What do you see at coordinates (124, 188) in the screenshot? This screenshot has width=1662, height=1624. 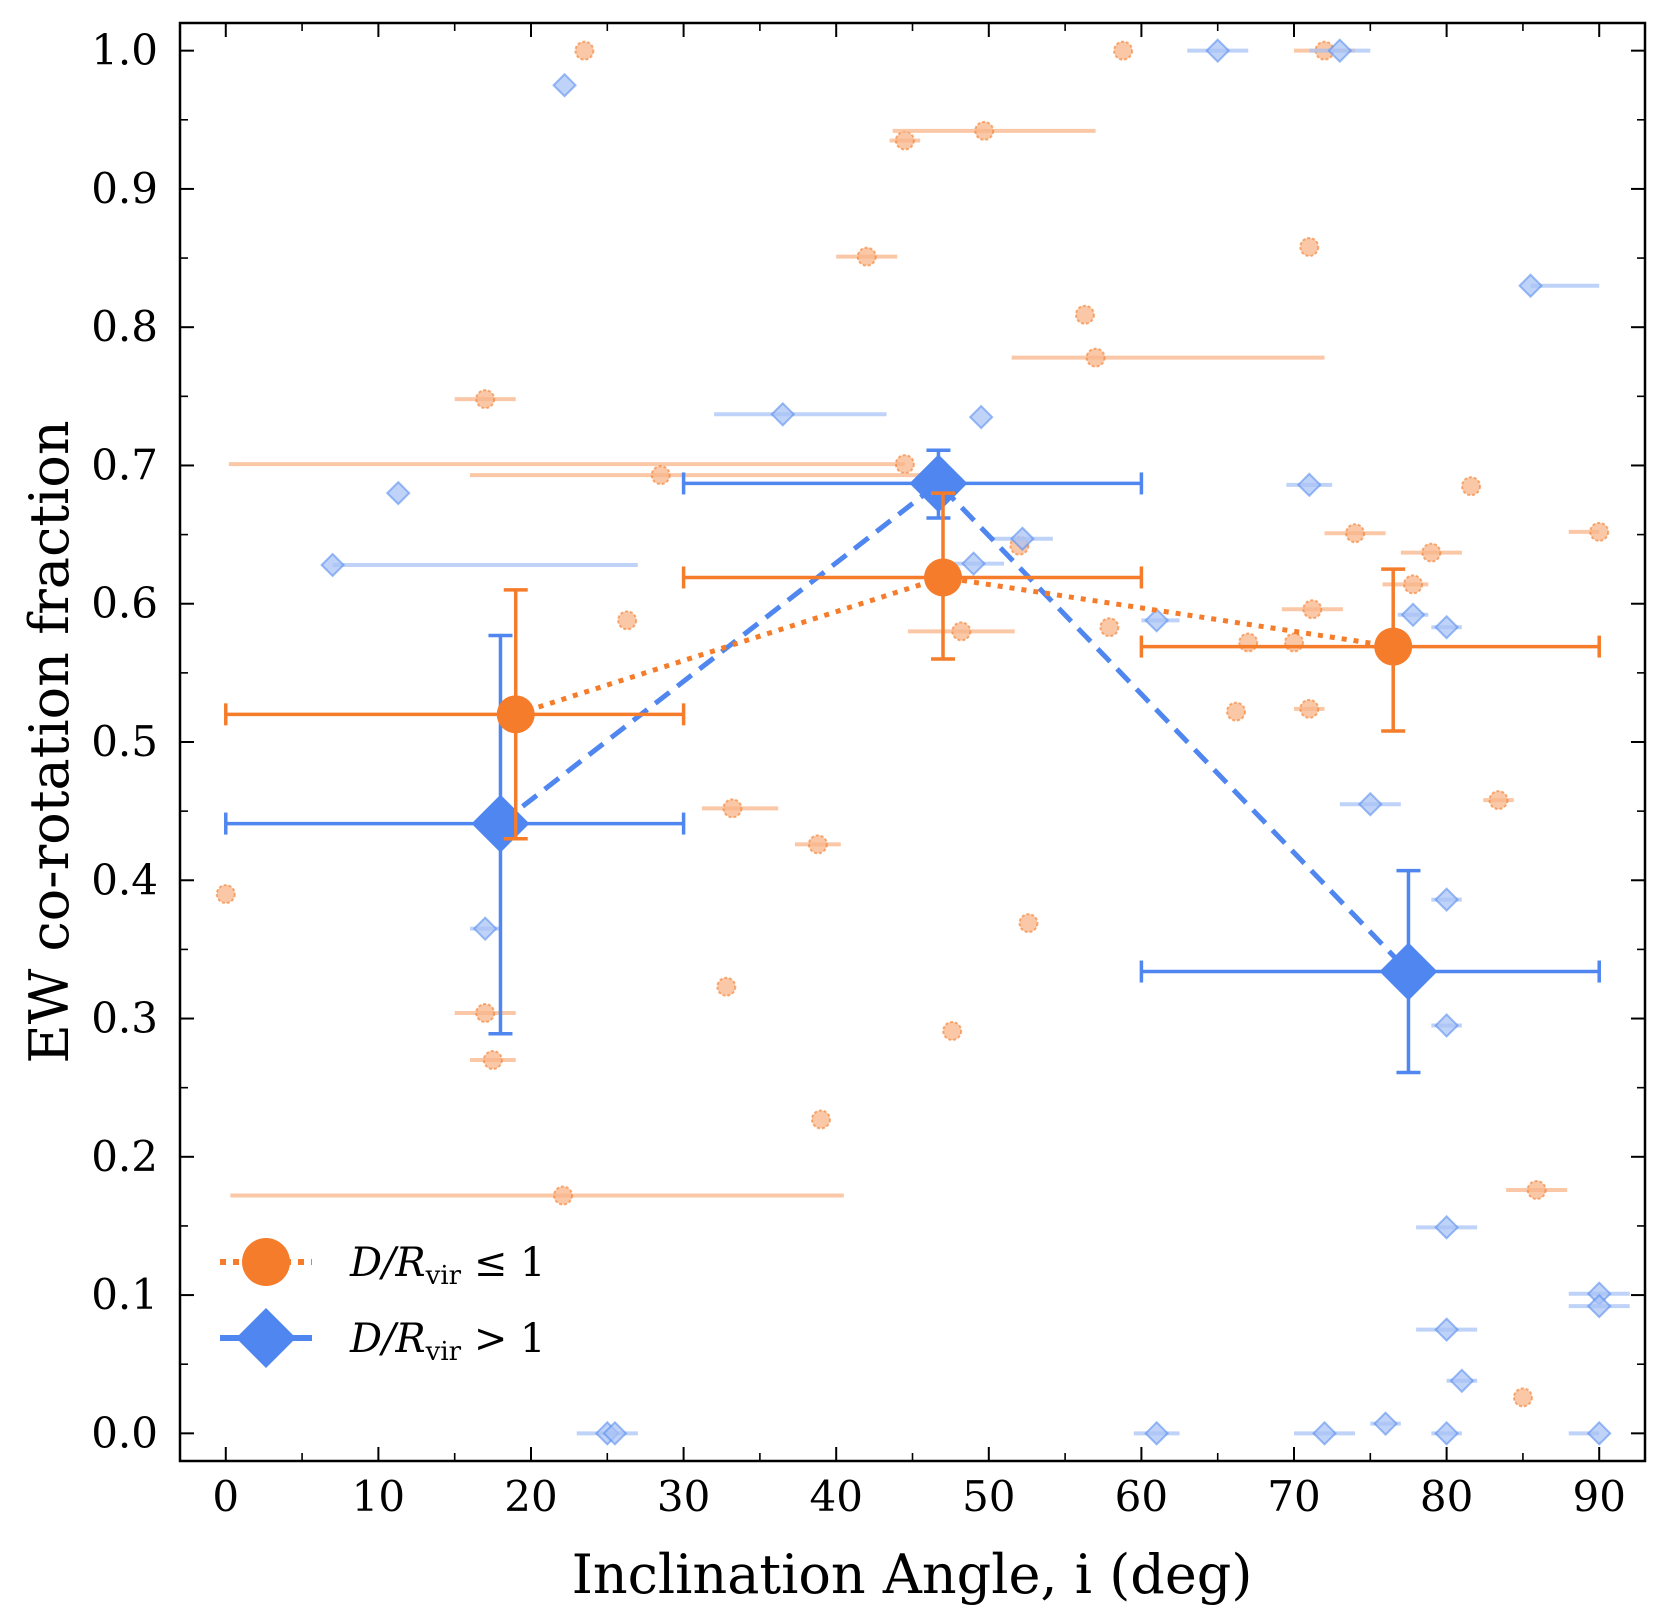 I see `y-tick-label: 0.9` at bounding box center [124, 188].